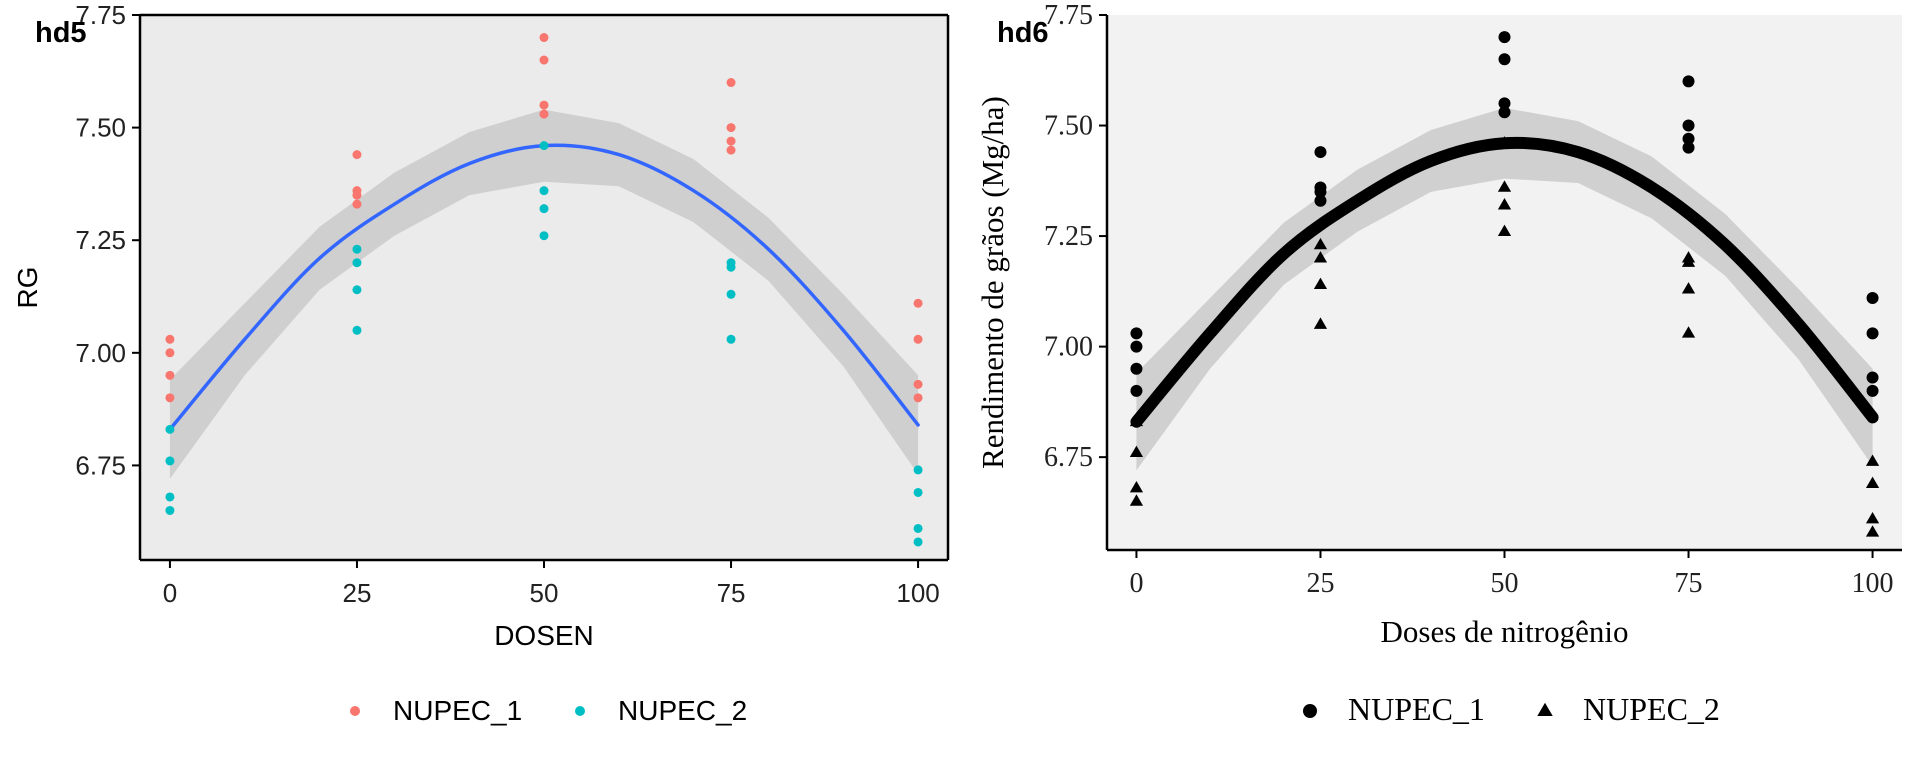  Describe the element at coordinates (992, 282) in the screenshot. I see `y-axis-label: Rendimento de grãos (Mg/ha)` at that location.